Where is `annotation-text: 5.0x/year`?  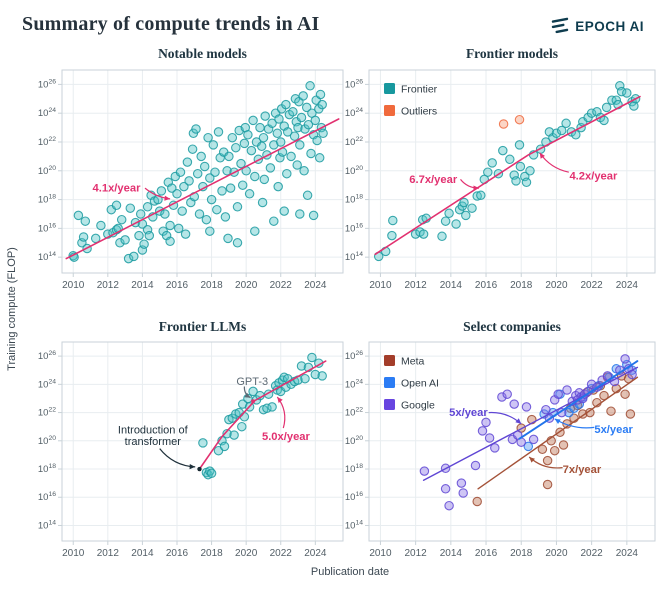
annotation-text: 5.0x/year is located at coordinates (286, 437).